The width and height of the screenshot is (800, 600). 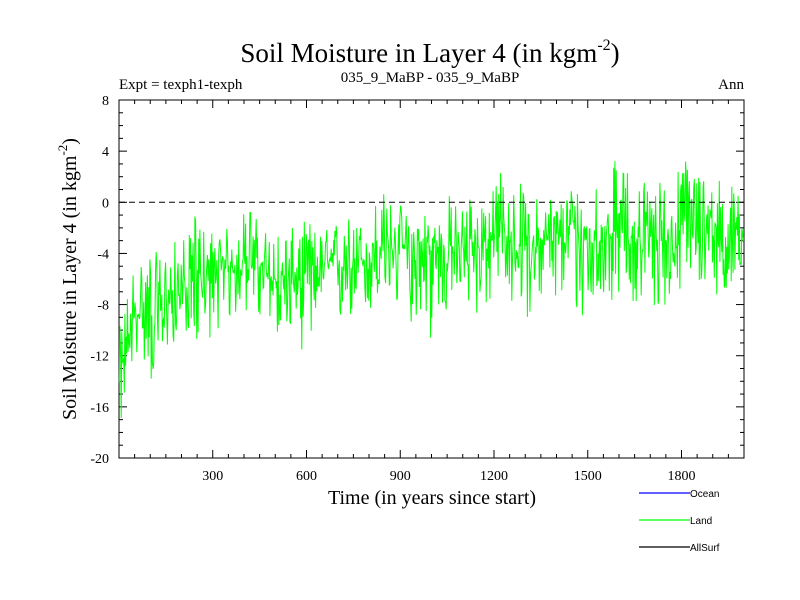 What do you see at coordinates (181, 85) in the screenshot?
I see `subtitle-left: Expt = texph1-texph` at bounding box center [181, 85].